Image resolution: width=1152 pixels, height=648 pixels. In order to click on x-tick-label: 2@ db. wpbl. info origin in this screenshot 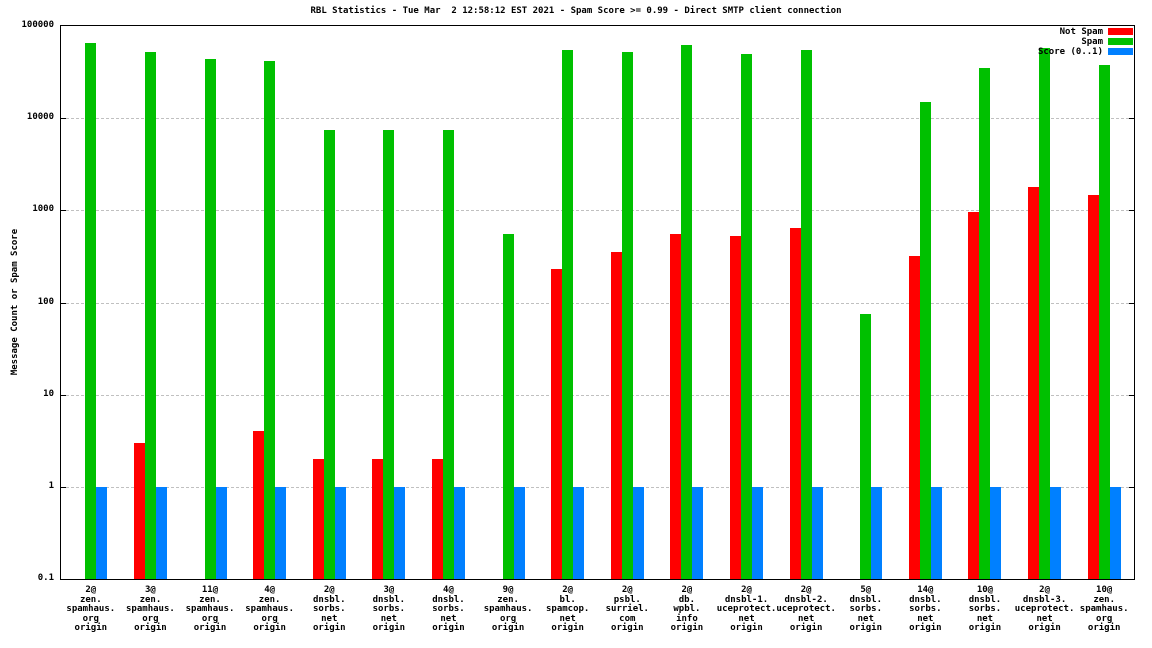, I will do `click(687, 609)`.